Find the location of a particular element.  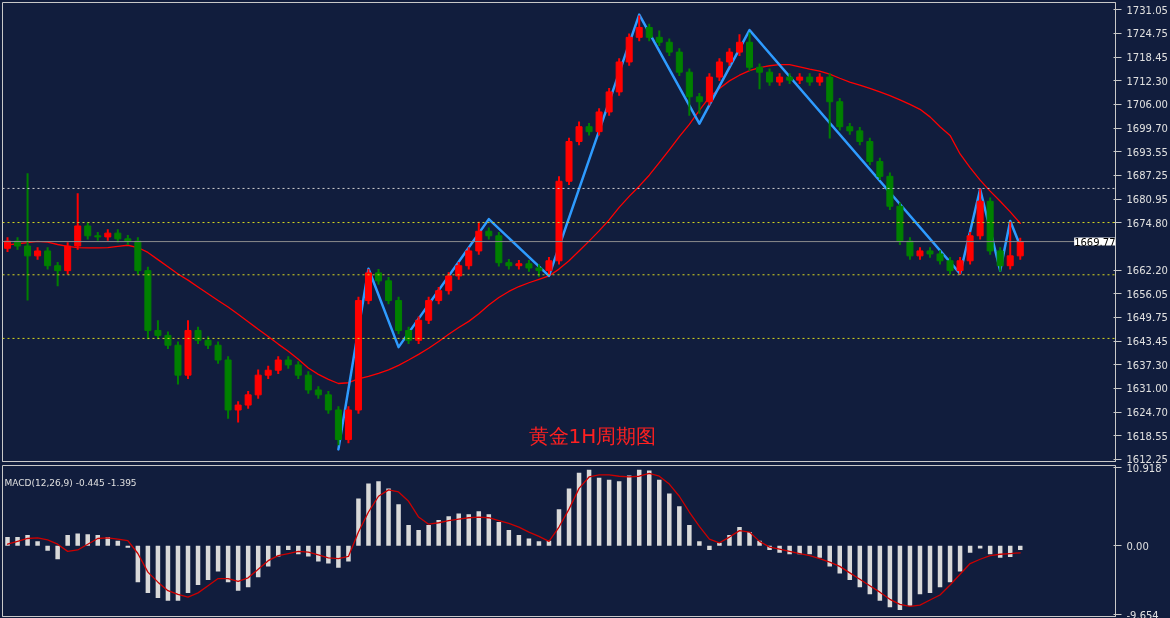

y-tick-label: 1687.25 is located at coordinates (1147, 176).